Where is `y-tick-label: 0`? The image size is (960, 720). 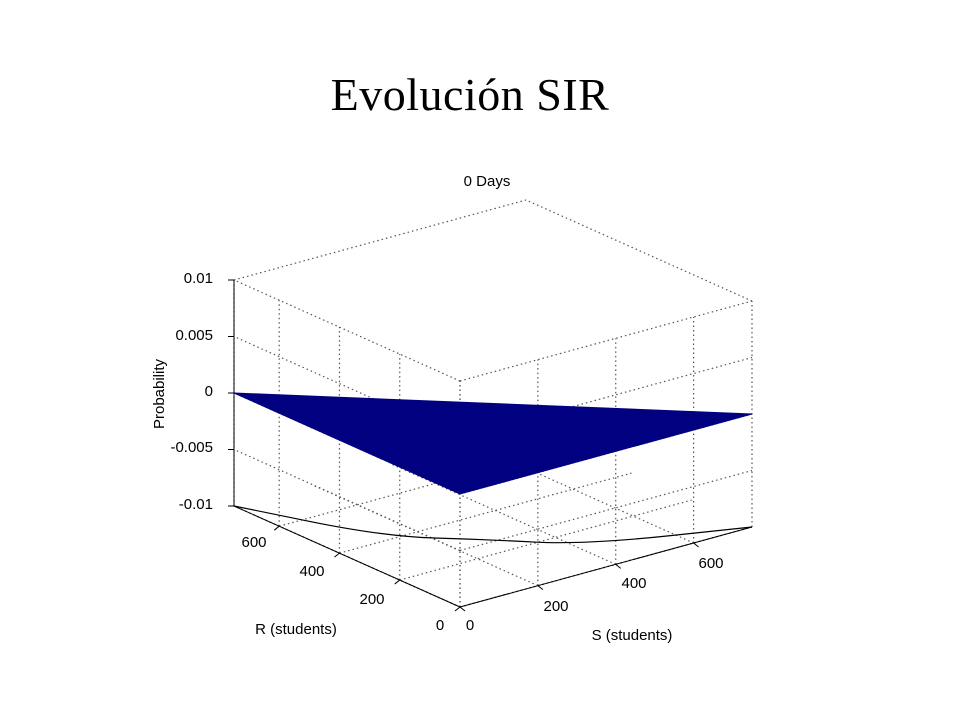 y-tick-label: 0 is located at coordinates (440, 625).